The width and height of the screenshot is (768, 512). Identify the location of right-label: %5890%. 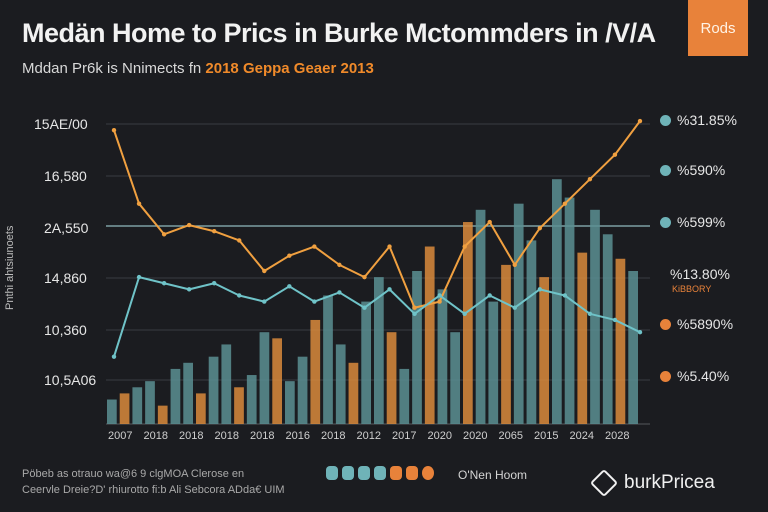
(696, 324).